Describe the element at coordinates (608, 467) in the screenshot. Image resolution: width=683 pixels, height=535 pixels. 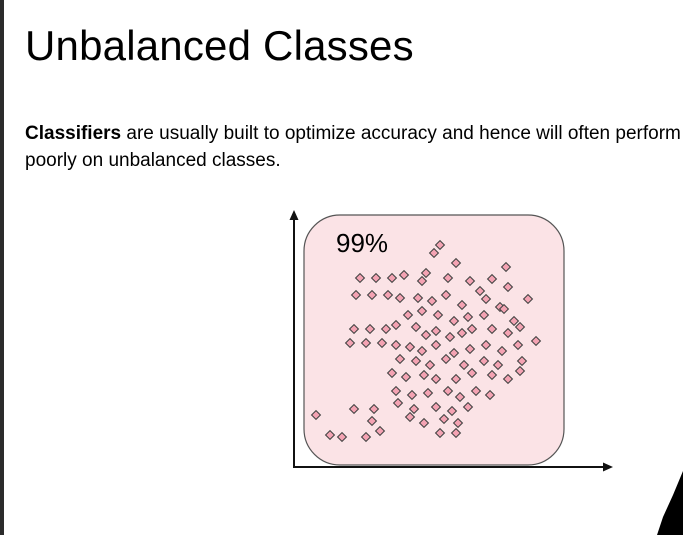
I see `x-axis-arrowhead` at that location.